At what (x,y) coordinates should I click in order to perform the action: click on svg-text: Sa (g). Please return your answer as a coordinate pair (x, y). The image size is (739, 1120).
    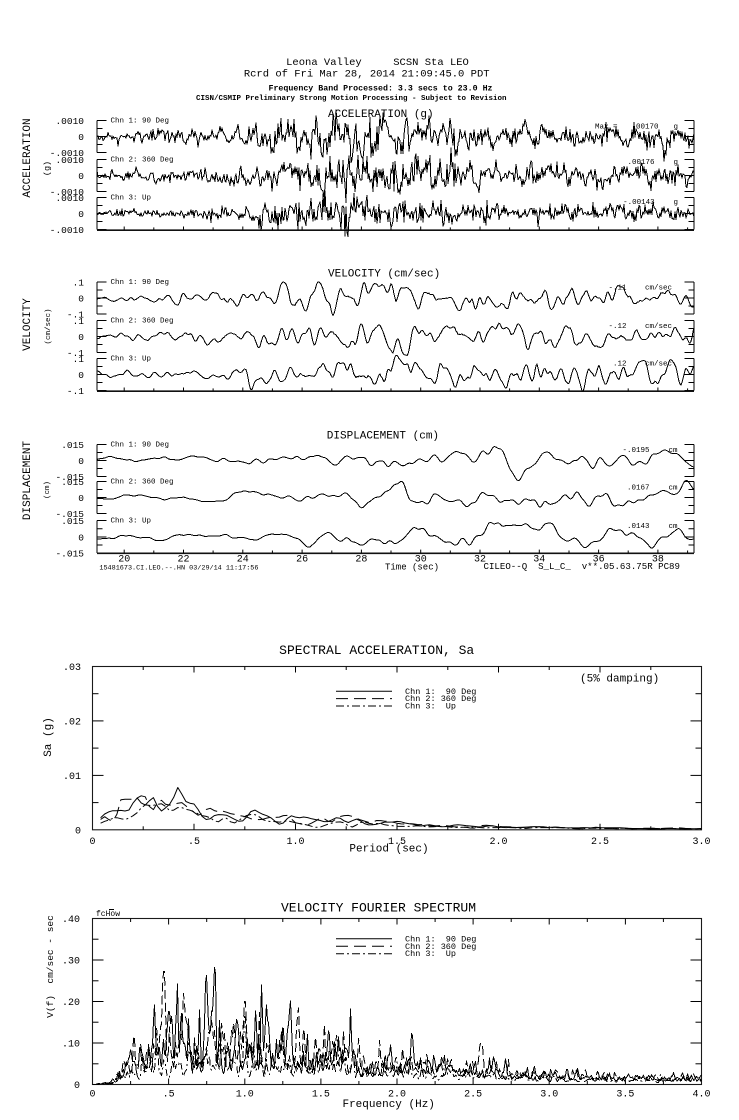
    Looking at the image, I should click on (49, 737).